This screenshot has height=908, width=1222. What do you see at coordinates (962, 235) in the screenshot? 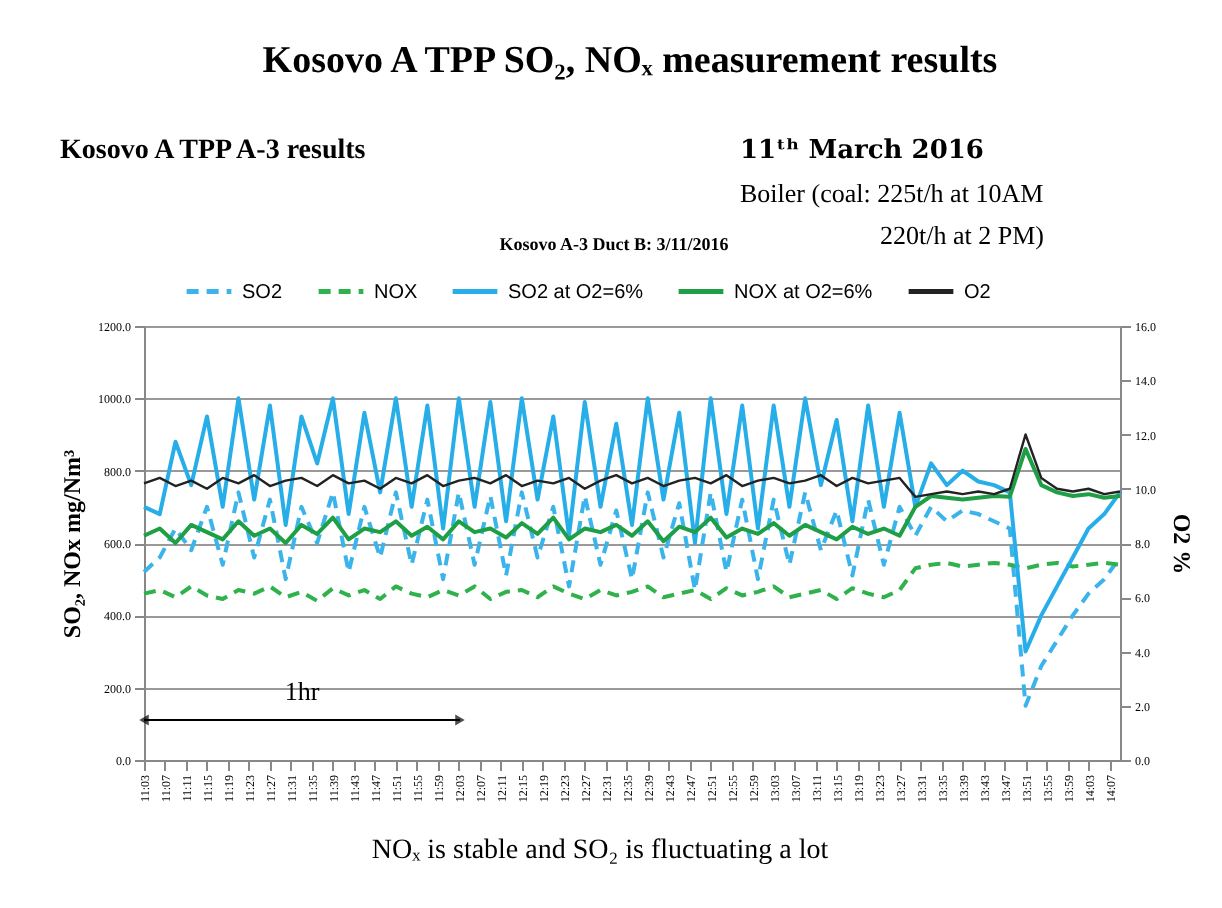
I see `text: 220t/h at 2 PM)` at bounding box center [962, 235].